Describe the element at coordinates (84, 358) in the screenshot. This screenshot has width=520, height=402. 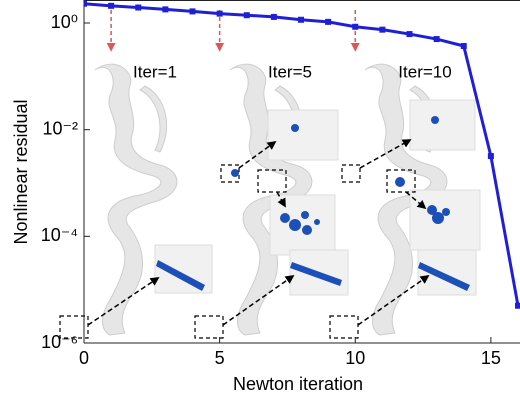
I see `x-tick-label: 0` at that location.